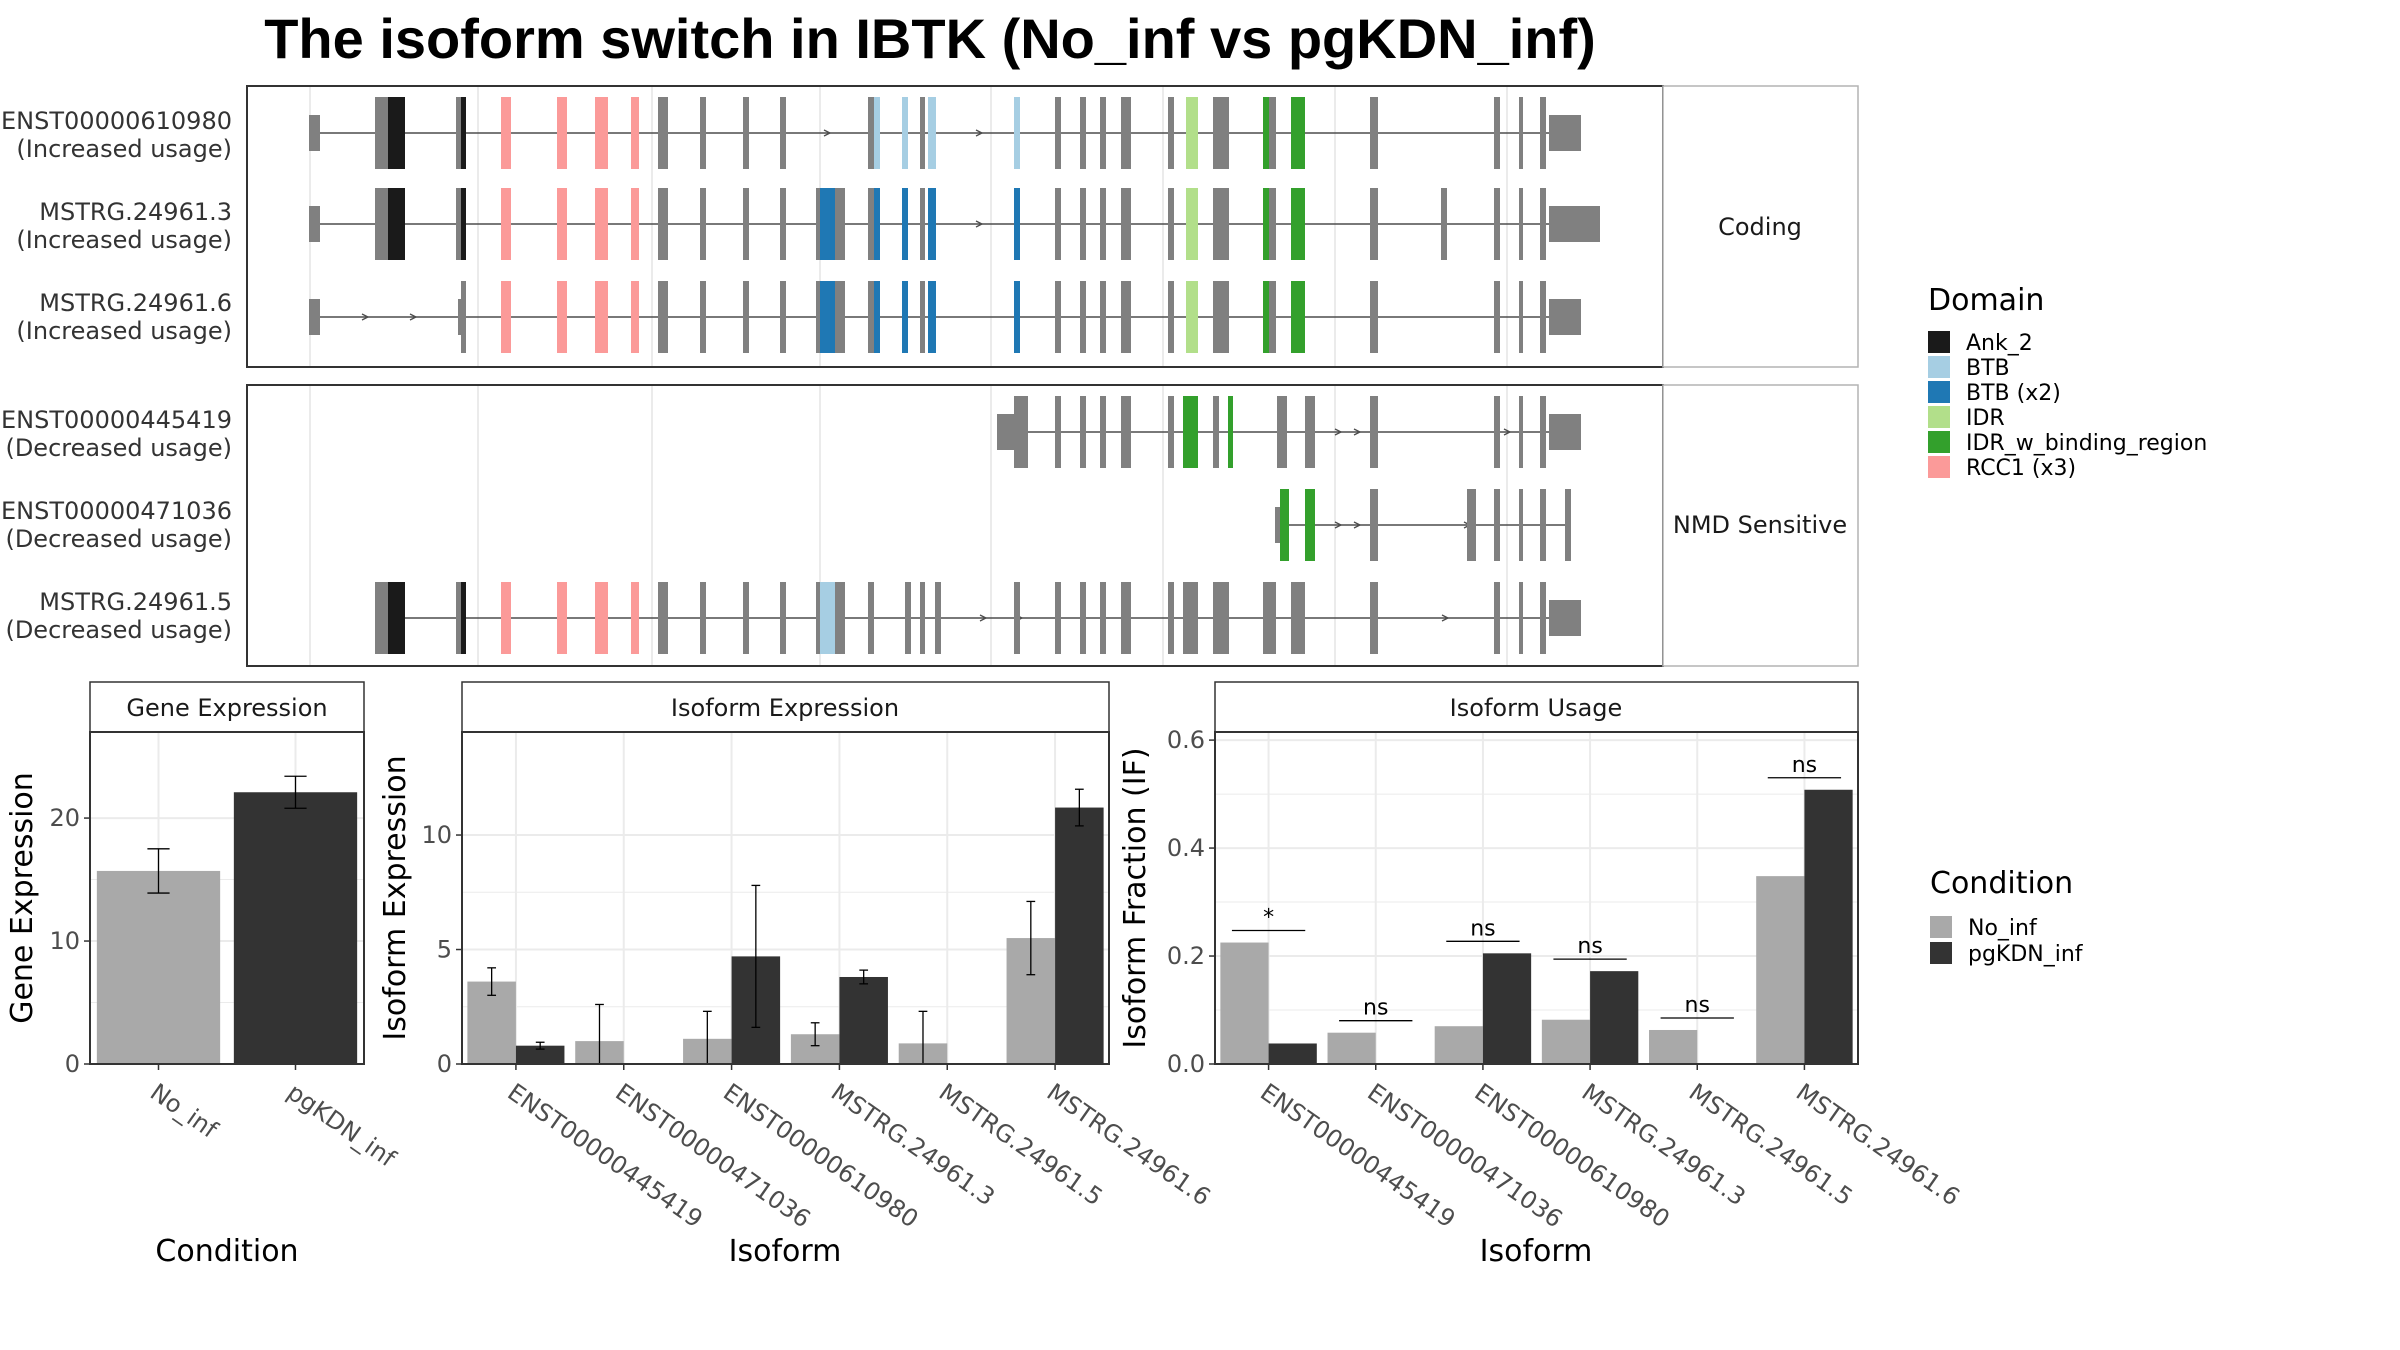 The height and width of the screenshot is (1350, 2400). What do you see at coordinates (395, 897) in the screenshot?
I see `isoform-expression-ylabel: Isoform Expression` at bounding box center [395, 897].